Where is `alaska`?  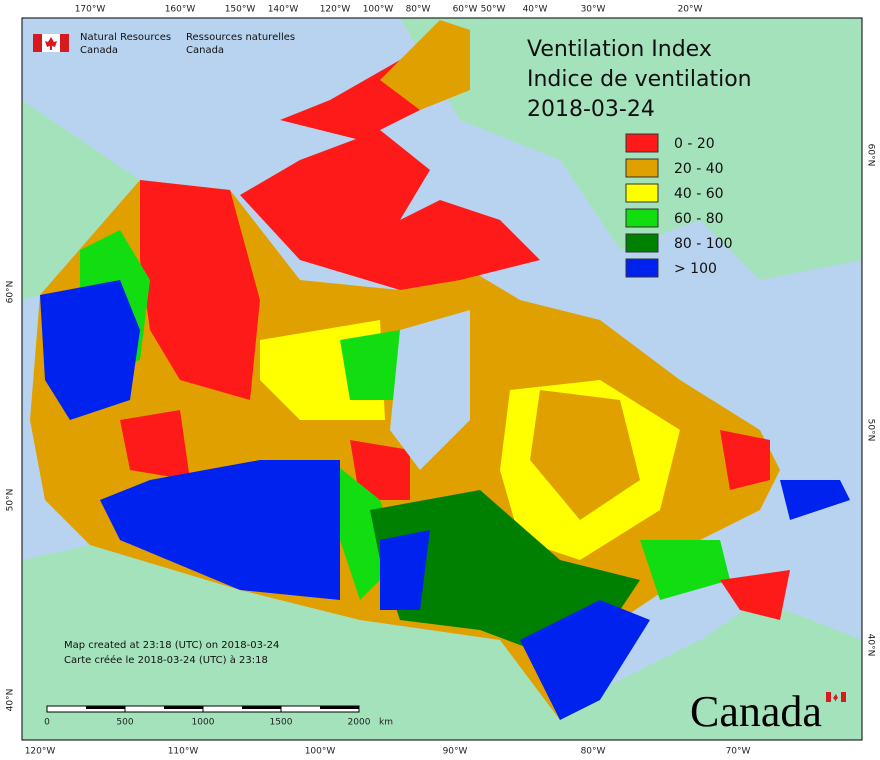 alaska is located at coordinates (81, 200).